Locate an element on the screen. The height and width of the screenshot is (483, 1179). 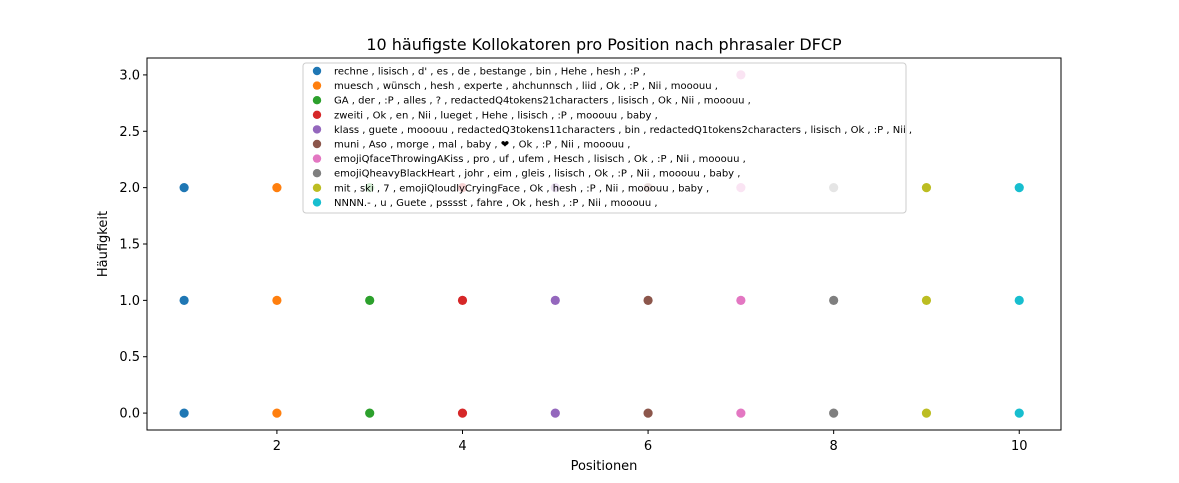
x-tick-label: 4 is located at coordinates (462, 446).